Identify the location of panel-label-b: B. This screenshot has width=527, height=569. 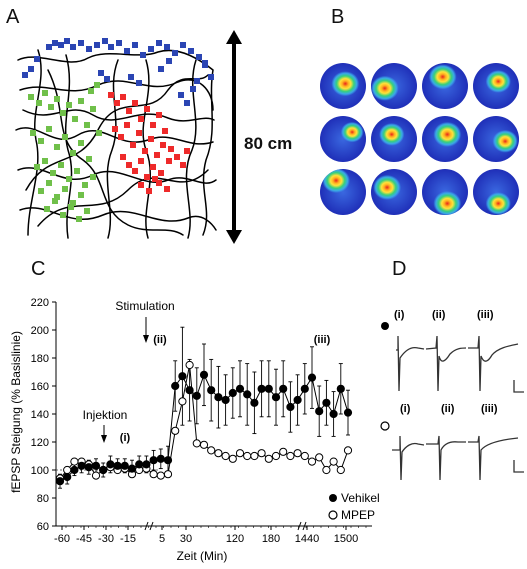
(338, 17).